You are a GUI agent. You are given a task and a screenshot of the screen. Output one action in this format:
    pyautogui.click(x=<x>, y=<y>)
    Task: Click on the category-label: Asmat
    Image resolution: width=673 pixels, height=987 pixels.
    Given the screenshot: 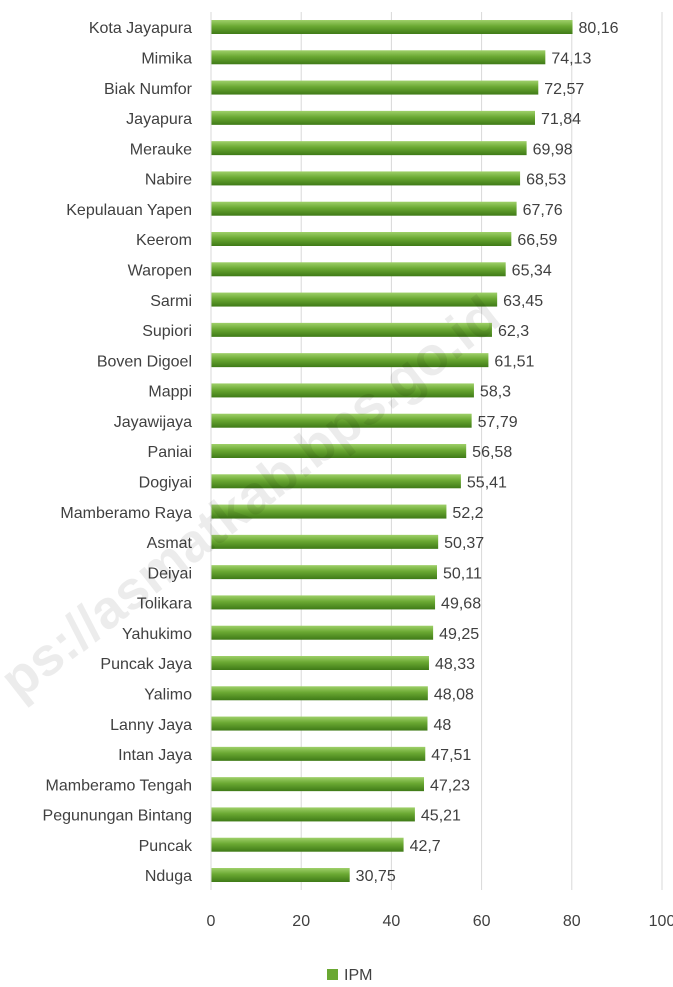 What is the action you would take?
    pyautogui.click(x=170, y=543)
    